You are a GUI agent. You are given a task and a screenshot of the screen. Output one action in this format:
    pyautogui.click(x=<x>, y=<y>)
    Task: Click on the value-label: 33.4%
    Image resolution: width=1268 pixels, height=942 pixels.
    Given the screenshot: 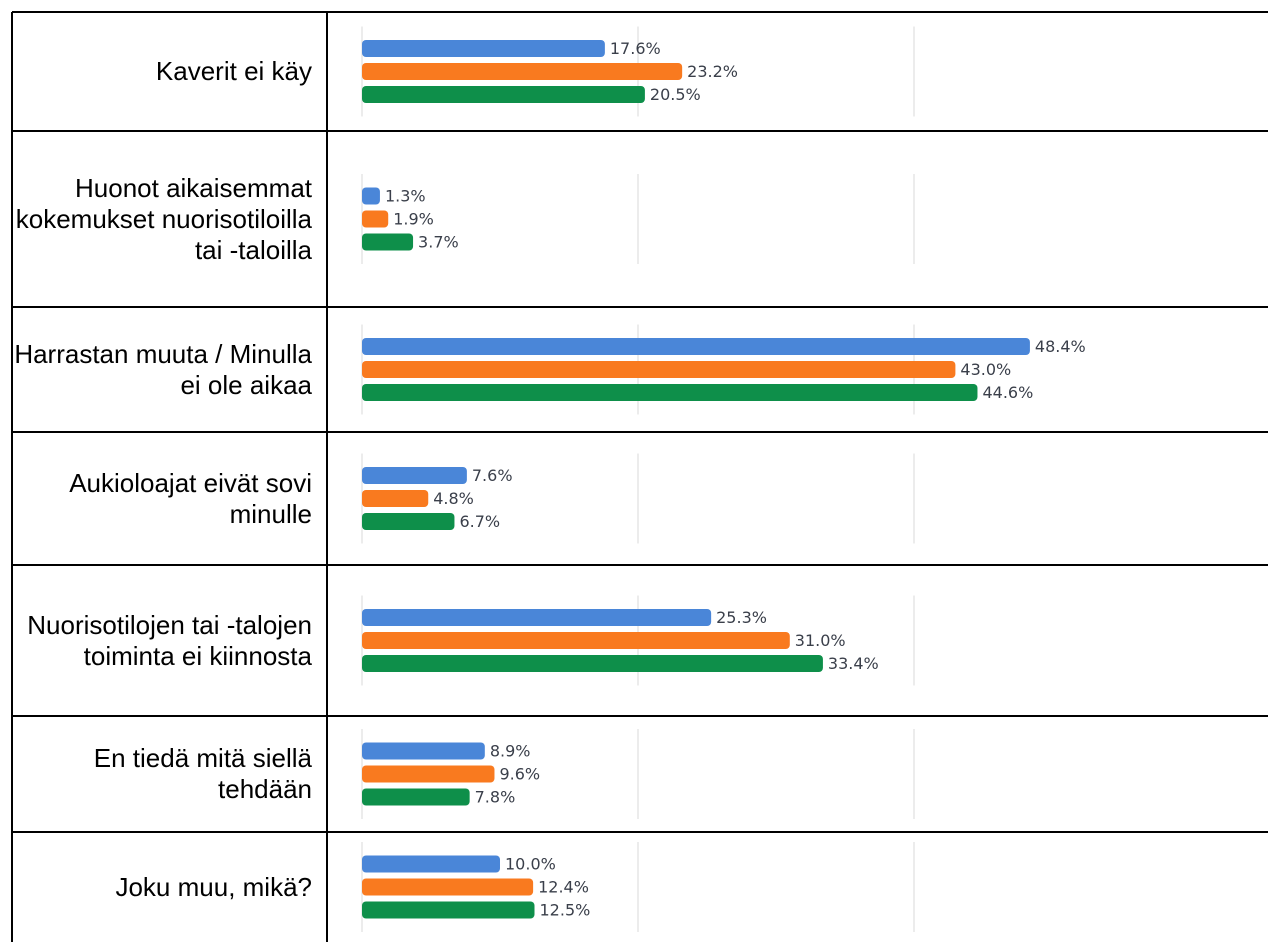 What is the action you would take?
    pyautogui.click(x=853, y=663)
    